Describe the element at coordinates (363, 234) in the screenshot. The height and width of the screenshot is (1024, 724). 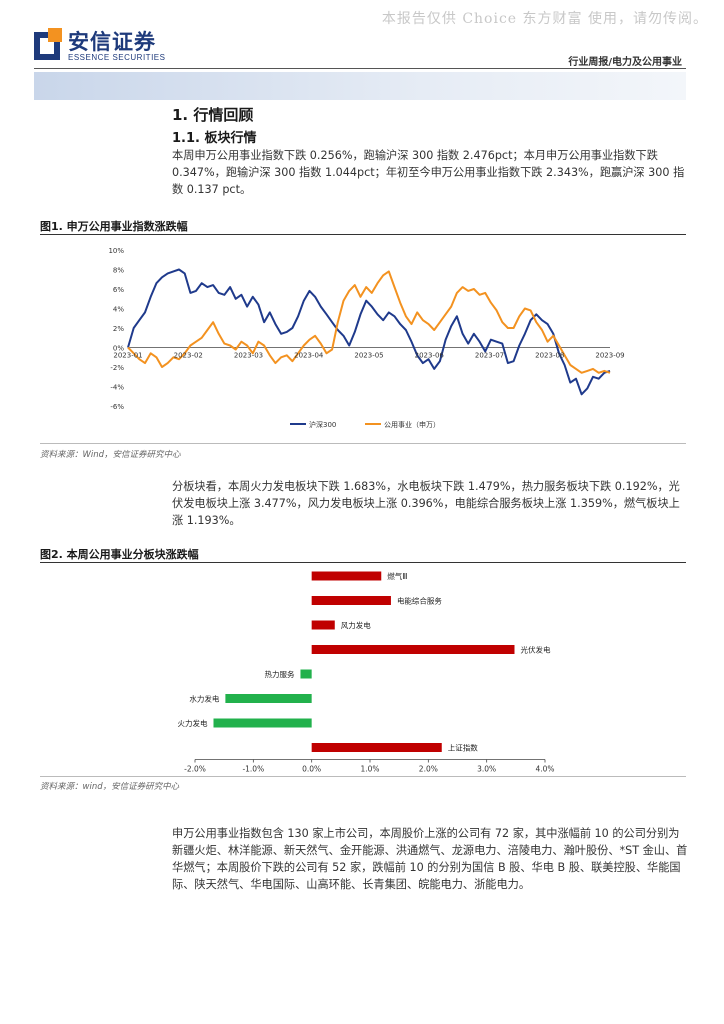
I see `figure1-top-rule` at that location.